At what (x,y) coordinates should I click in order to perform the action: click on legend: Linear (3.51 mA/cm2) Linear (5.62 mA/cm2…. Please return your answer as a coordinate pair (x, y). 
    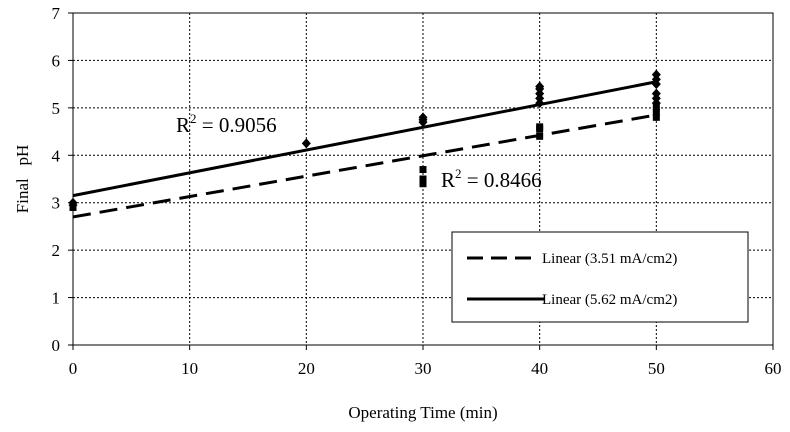
    Looking at the image, I should click on (600, 277).